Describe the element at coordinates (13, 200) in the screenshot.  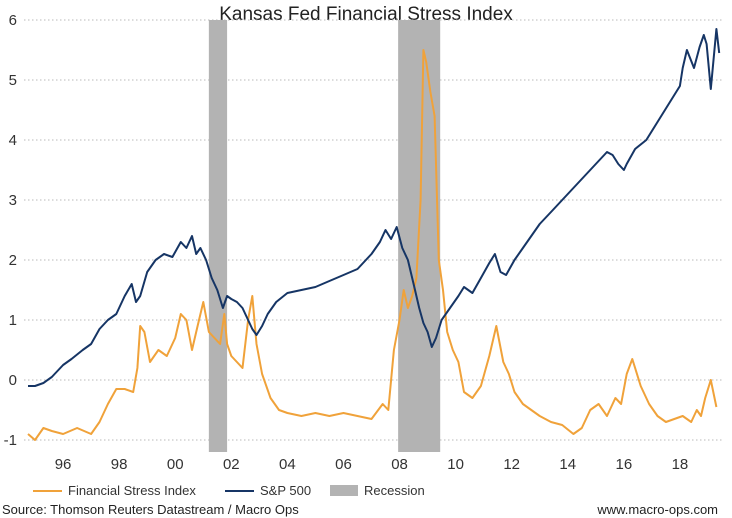
I see `y-tick-label: 3` at that location.